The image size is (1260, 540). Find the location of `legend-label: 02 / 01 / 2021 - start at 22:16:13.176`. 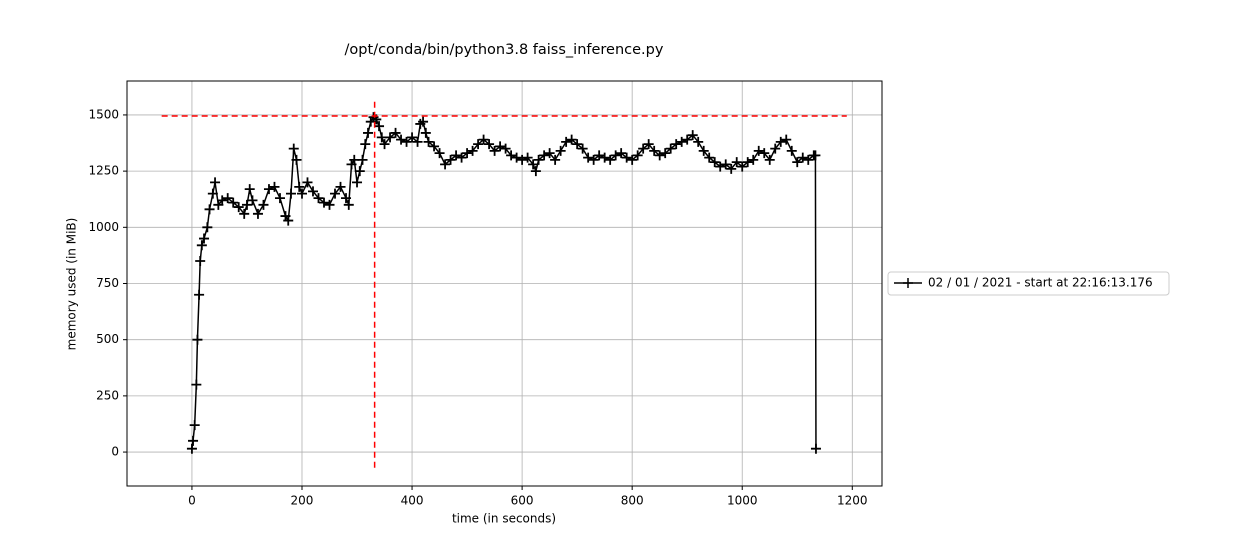

legend-label: 02 / 01 / 2021 - start at 22:16:13.176 is located at coordinates (1040, 283).